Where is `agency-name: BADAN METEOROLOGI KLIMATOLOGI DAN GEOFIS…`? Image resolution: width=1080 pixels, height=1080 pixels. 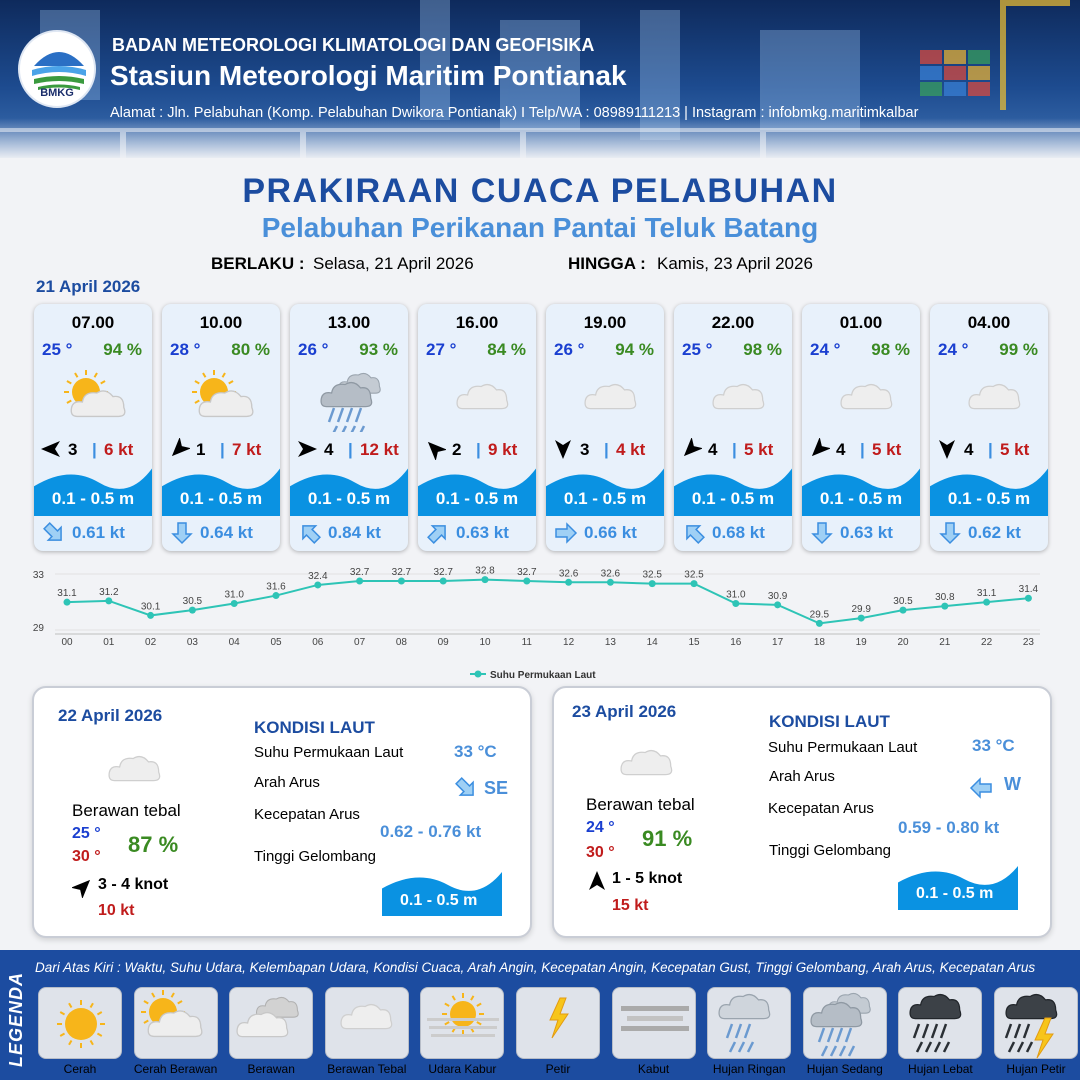 agency-name: BADAN METEOROLOGI KLIMATOLOGI DAN GEOFIS… is located at coordinates (353, 45).